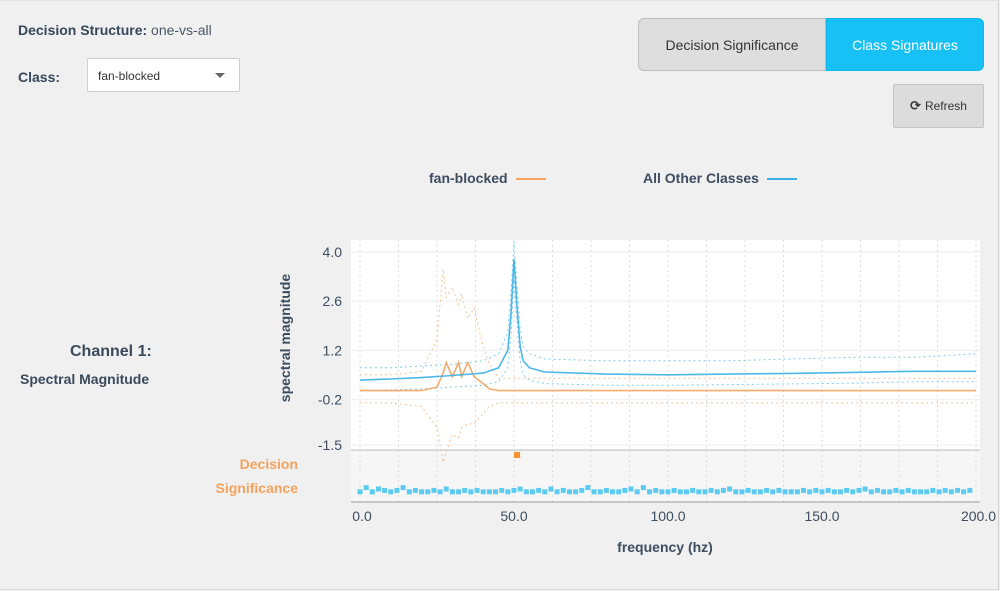 The height and width of the screenshot is (591, 1000). I want to click on legend-item-fan-blocked: fan-blocked, so click(487, 178).